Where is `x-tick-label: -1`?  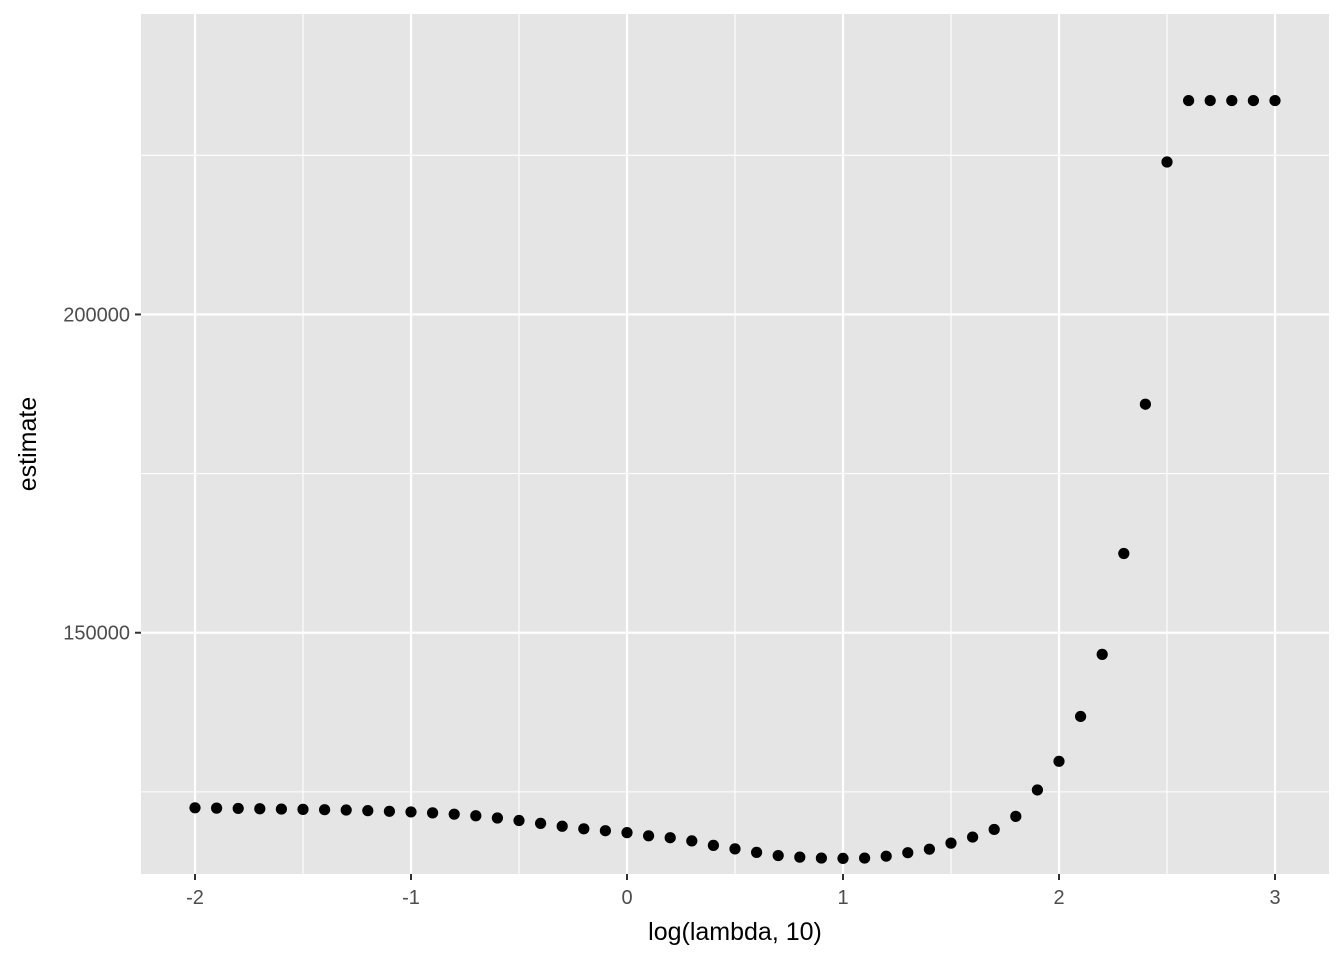 x-tick-label: -1 is located at coordinates (411, 898).